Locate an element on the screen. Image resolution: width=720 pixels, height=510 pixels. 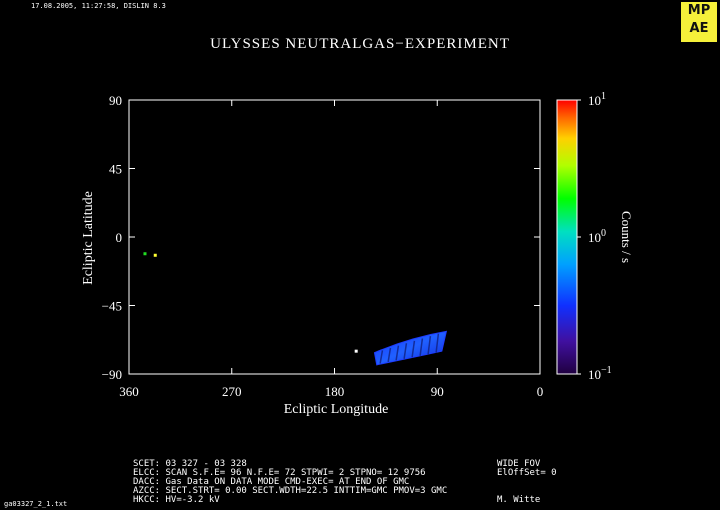
x-tick-label: 90 is located at coordinates (437, 391).